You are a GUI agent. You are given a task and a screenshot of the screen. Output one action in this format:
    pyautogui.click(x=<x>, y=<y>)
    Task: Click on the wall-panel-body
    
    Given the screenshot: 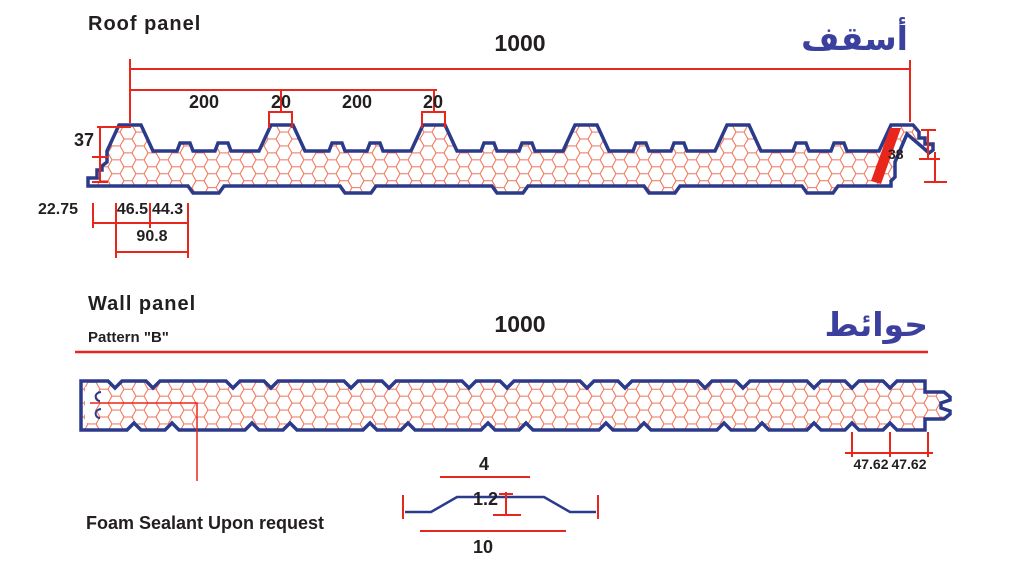 What is the action you would take?
    pyautogui.click(x=515, y=405)
    